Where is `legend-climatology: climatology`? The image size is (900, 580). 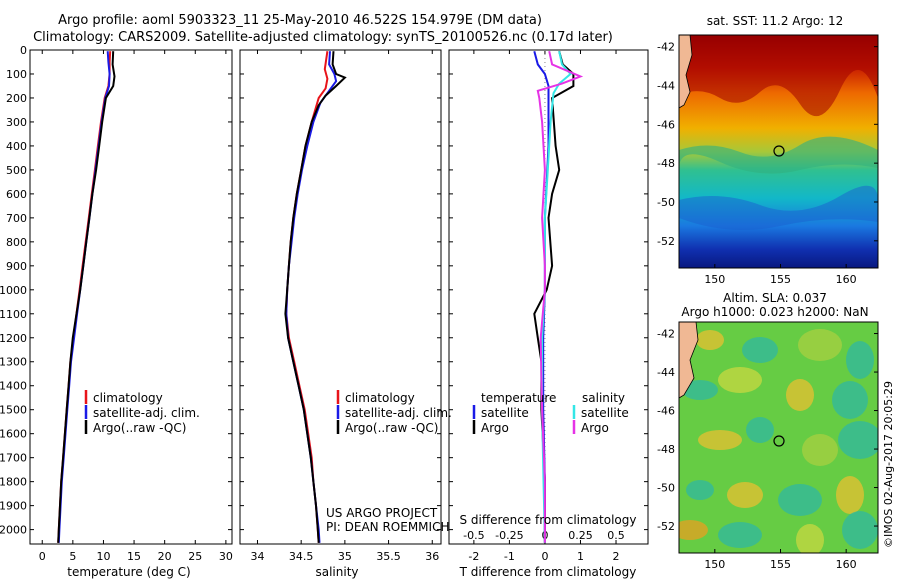
legend-climatology: climatology is located at coordinates (128, 398).